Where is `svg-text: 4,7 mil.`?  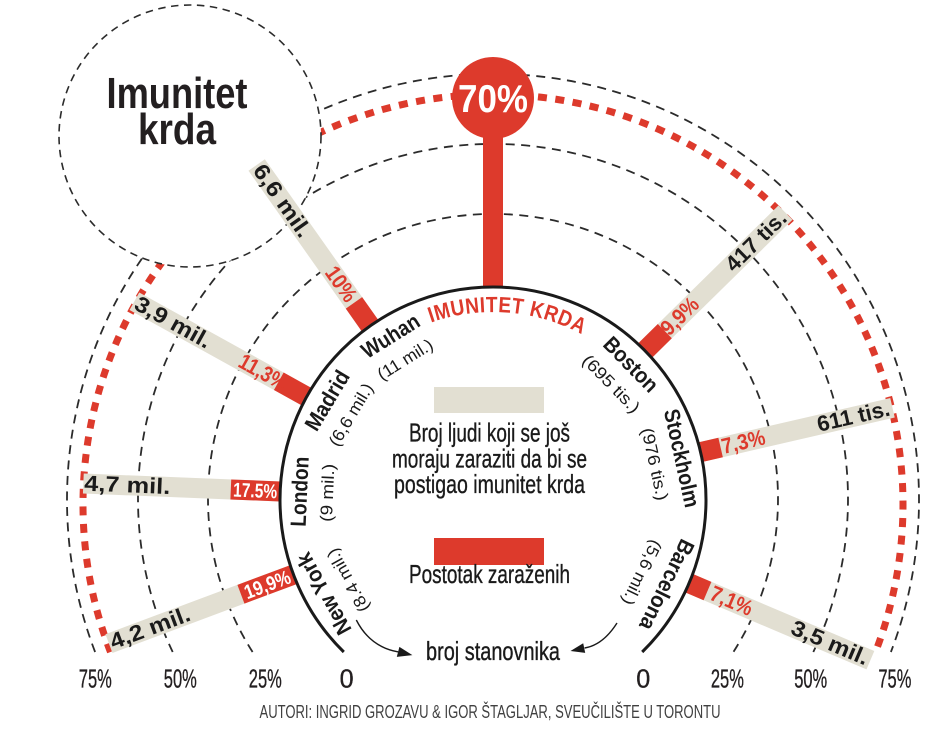 svg-text: 4,7 mil. is located at coordinates (127, 485).